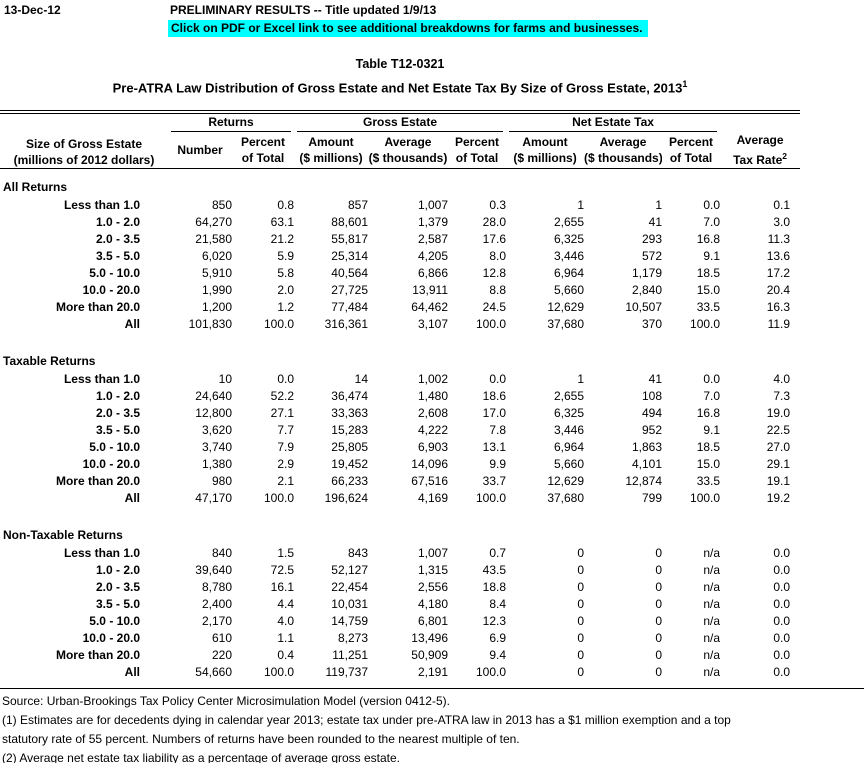 The width and height of the screenshot is (864, 763). I want to click on section-header: All Returns, so click(35, 187).